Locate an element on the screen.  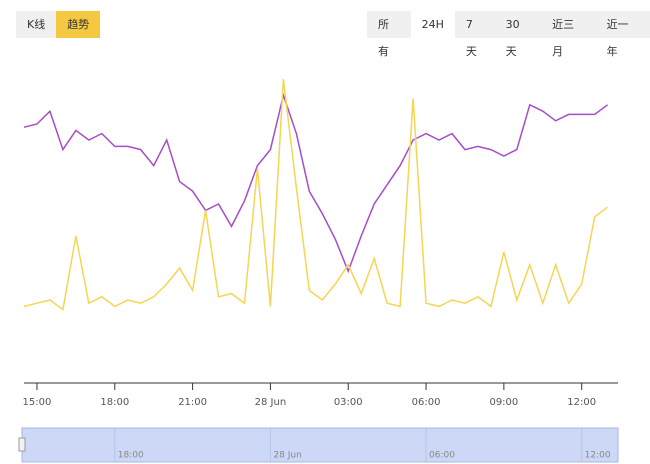
navigator-tick-label: 28 Jun is located at coordinates (287, 456).